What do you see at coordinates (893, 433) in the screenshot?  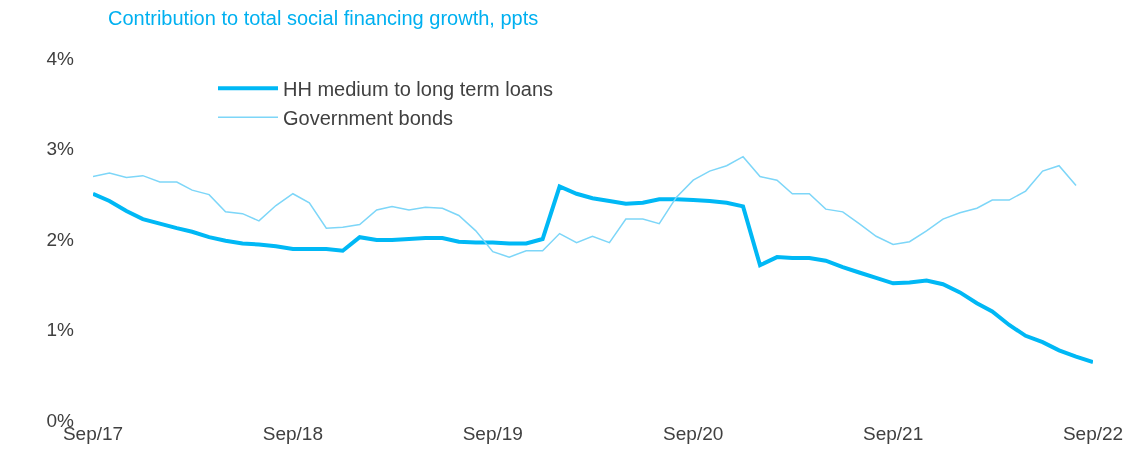 I see `x-tick-label: Sep/21` at bounding box center [893, 433].